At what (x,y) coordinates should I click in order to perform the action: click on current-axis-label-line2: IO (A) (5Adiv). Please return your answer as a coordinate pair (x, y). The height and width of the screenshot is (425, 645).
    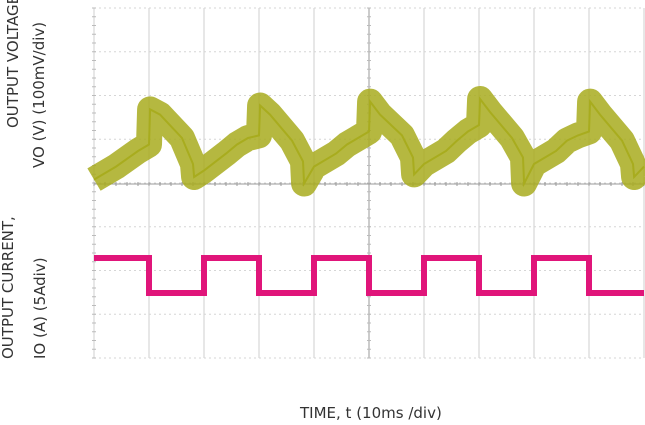
    Looking at the image, I should click on (40, 308).